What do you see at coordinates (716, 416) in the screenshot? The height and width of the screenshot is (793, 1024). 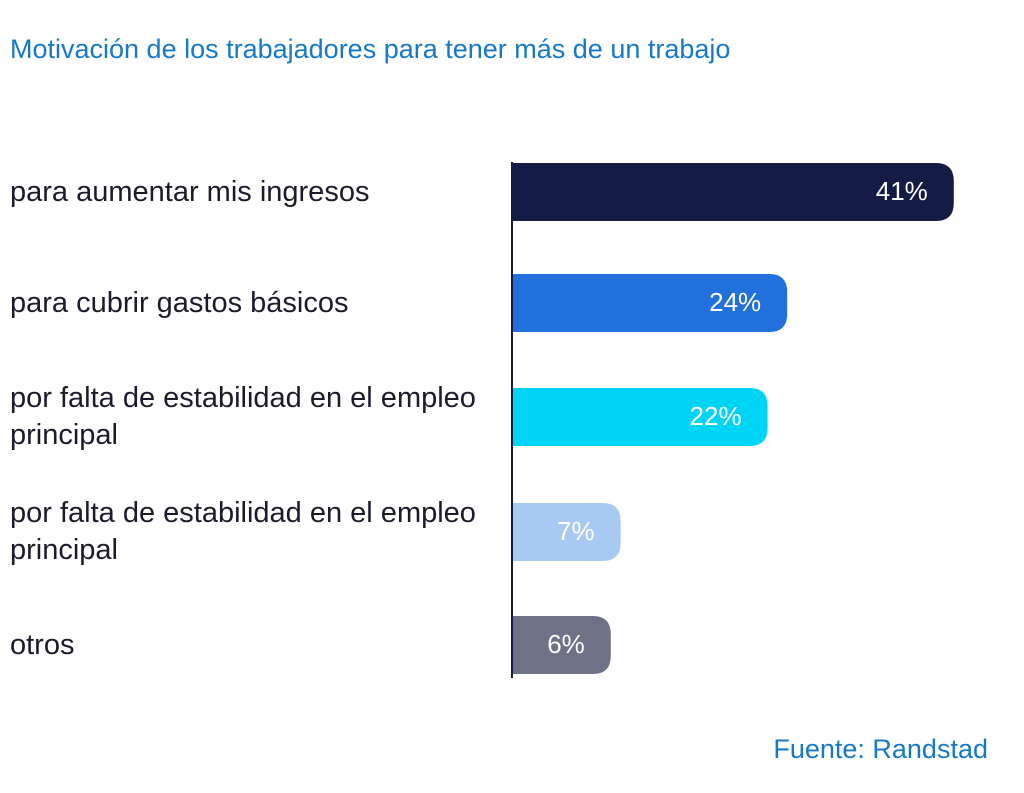 I see `value-label: 22%` at bounding box center [716, 416].